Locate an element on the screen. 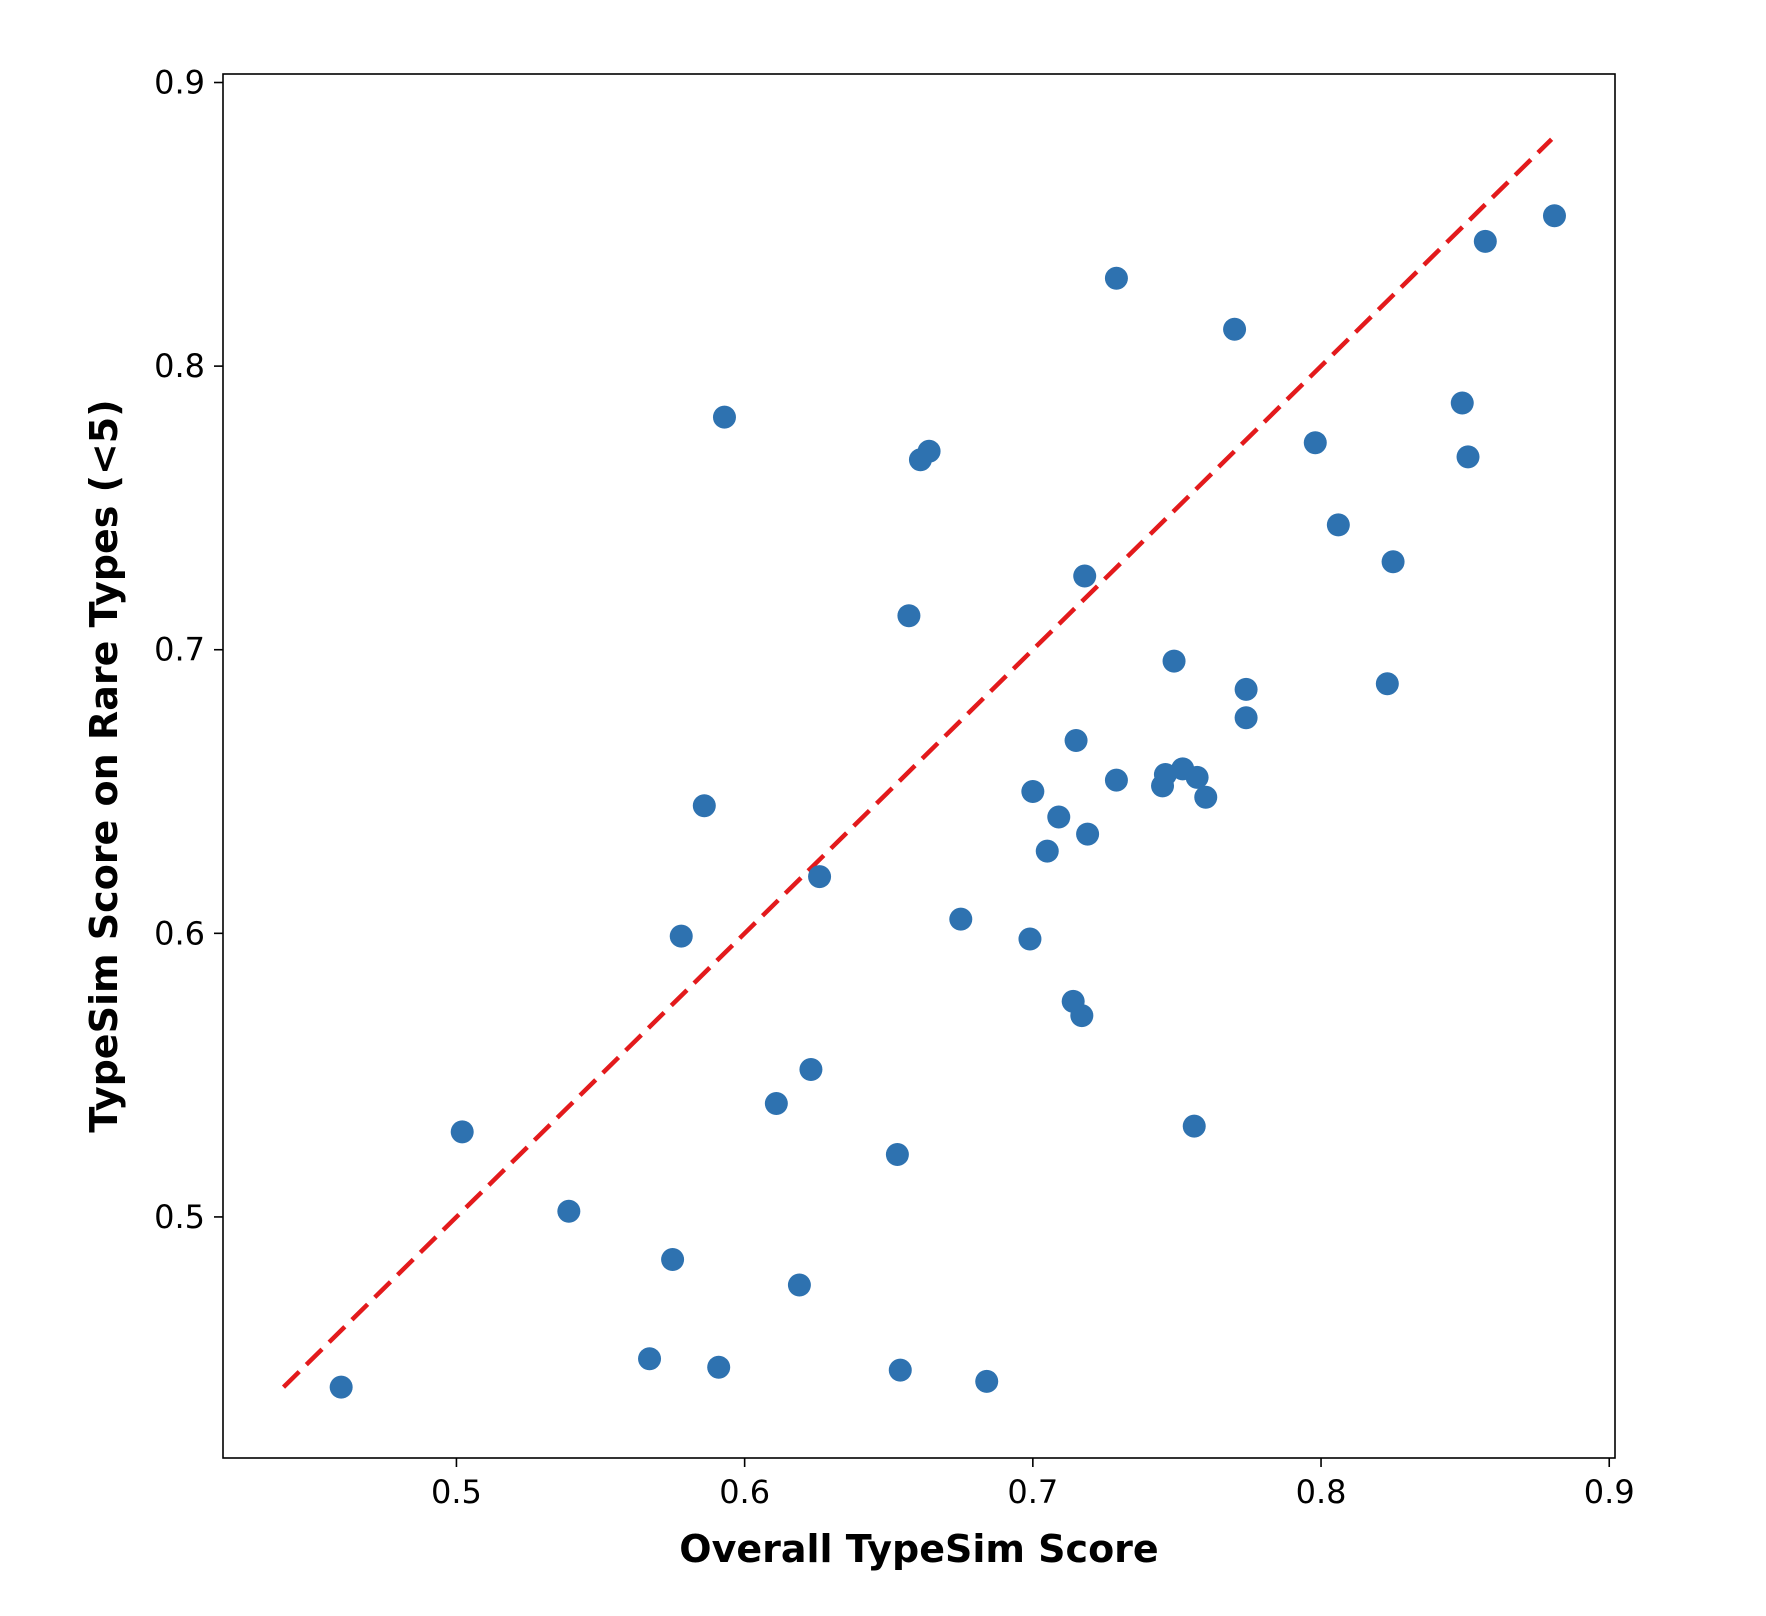  x-tick-label: 0.8 is located at coordinates (1321, 1492).